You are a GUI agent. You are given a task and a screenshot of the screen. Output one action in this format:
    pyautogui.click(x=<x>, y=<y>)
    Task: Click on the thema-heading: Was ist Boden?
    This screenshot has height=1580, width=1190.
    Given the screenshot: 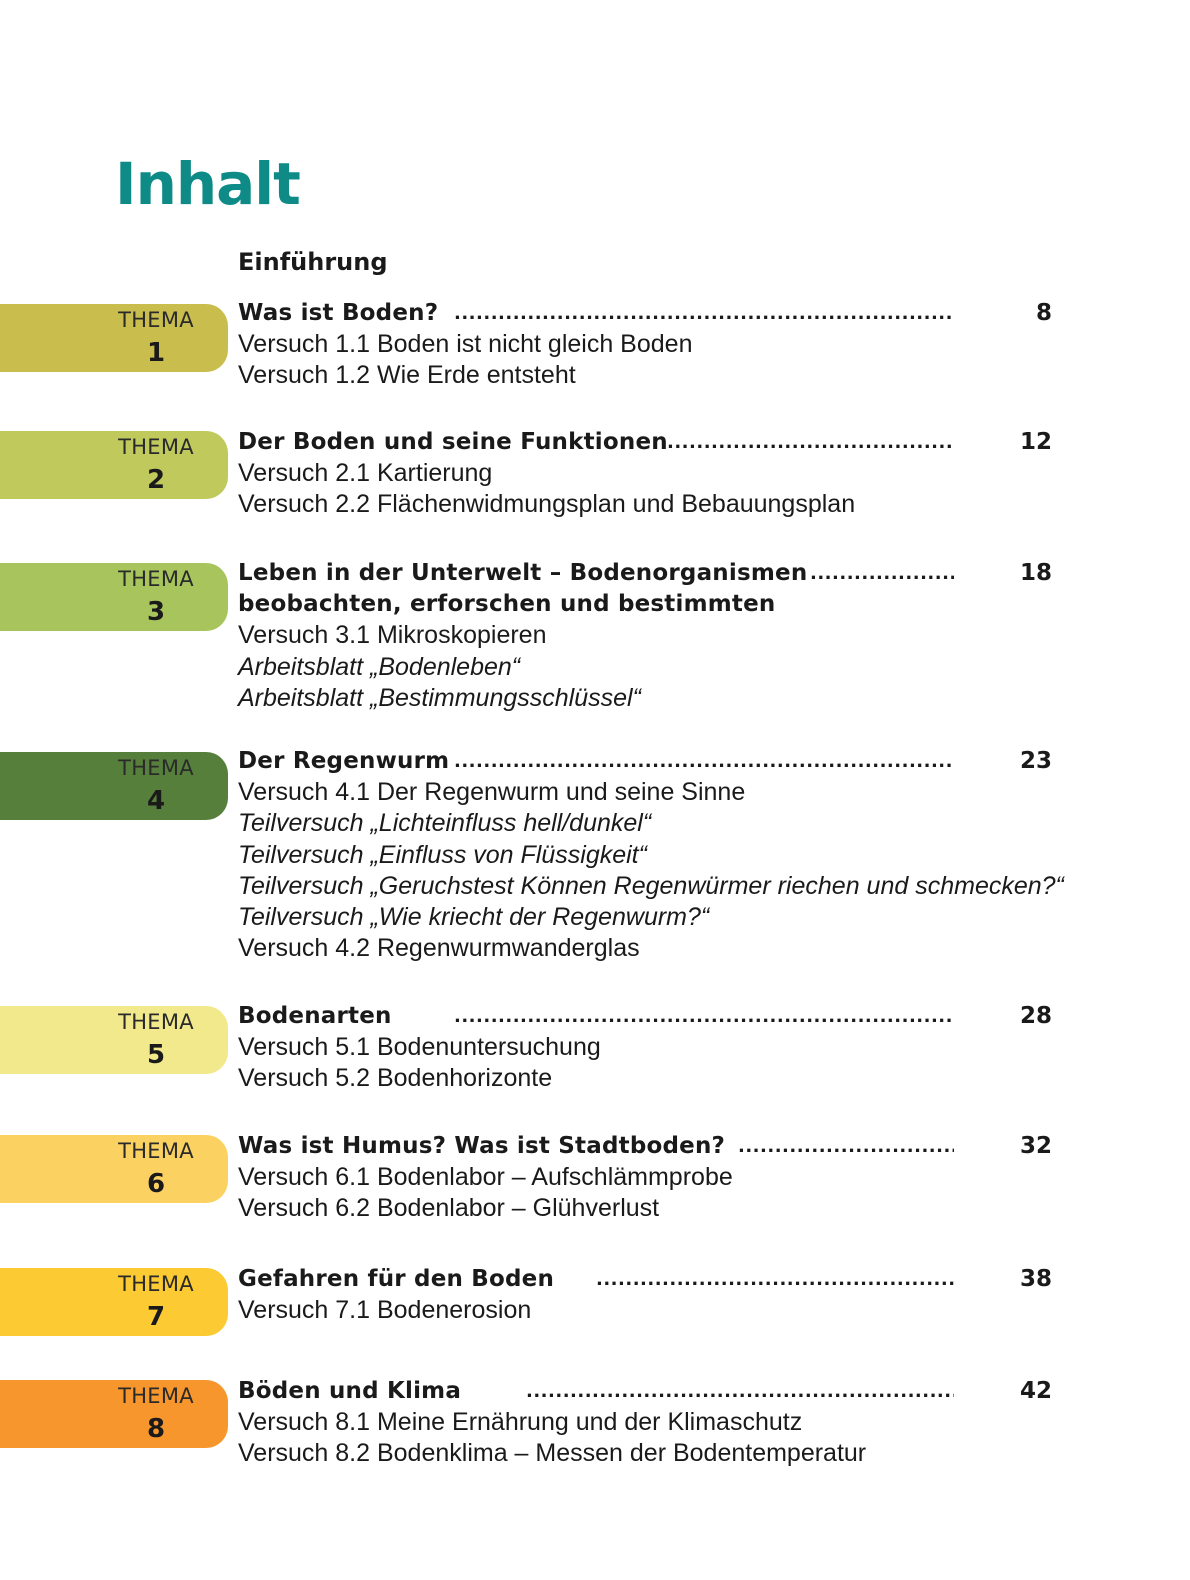 What is the action you would take?
    pyautogui.click(x=338, y=313)
    